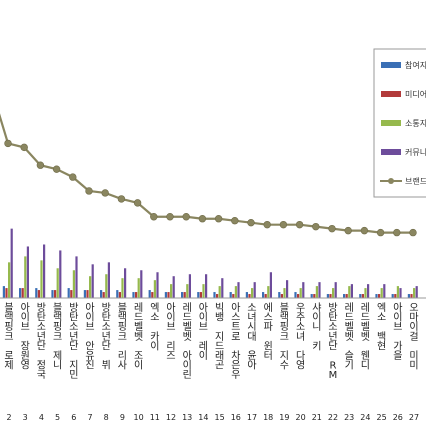 The image size is (426, 426). What do you see at coordinates (106, 417) in the screenshot?
I see `rank-label-7: 8` at bounding box center [106, 417].